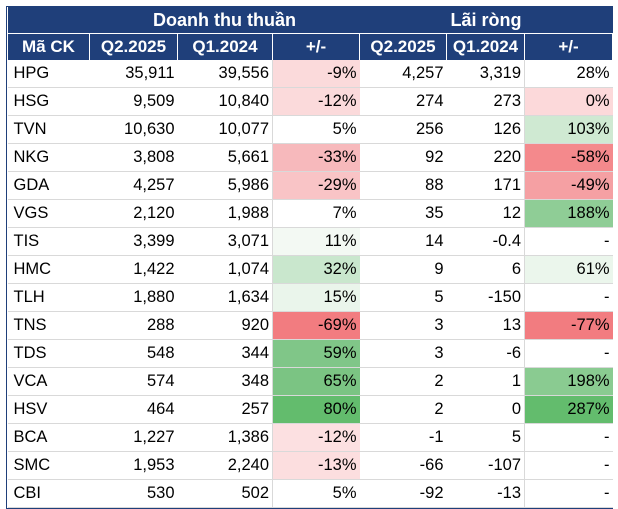 Image resolution: width=618 pixels, height=509 pixels. I want to click on cell-stock-code: TLH, so click(48, 297).